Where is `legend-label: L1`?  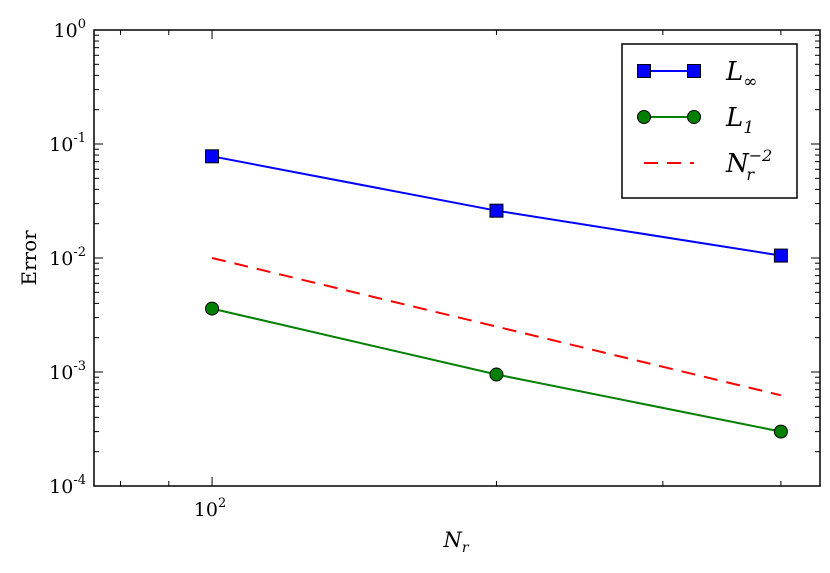 legend-label: L1 is located at coordinates (739, 120).